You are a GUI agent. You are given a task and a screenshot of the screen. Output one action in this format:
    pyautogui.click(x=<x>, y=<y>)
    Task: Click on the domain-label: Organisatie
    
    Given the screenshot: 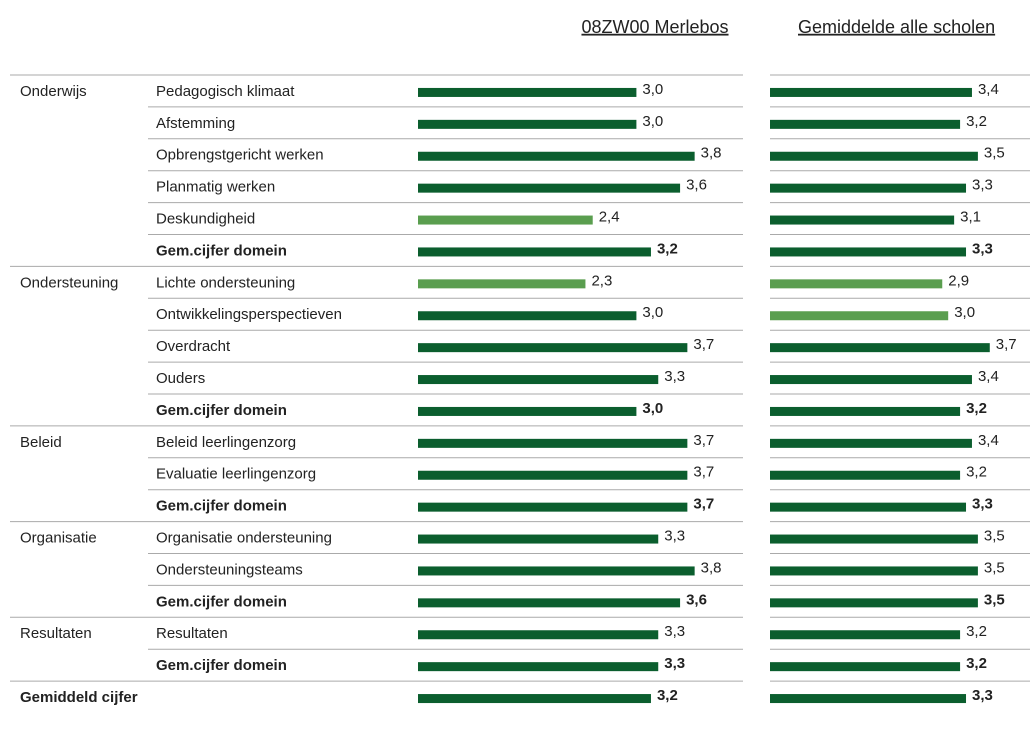 What is the action you would take?
    pyautogui.click(x=58, y=538)
    